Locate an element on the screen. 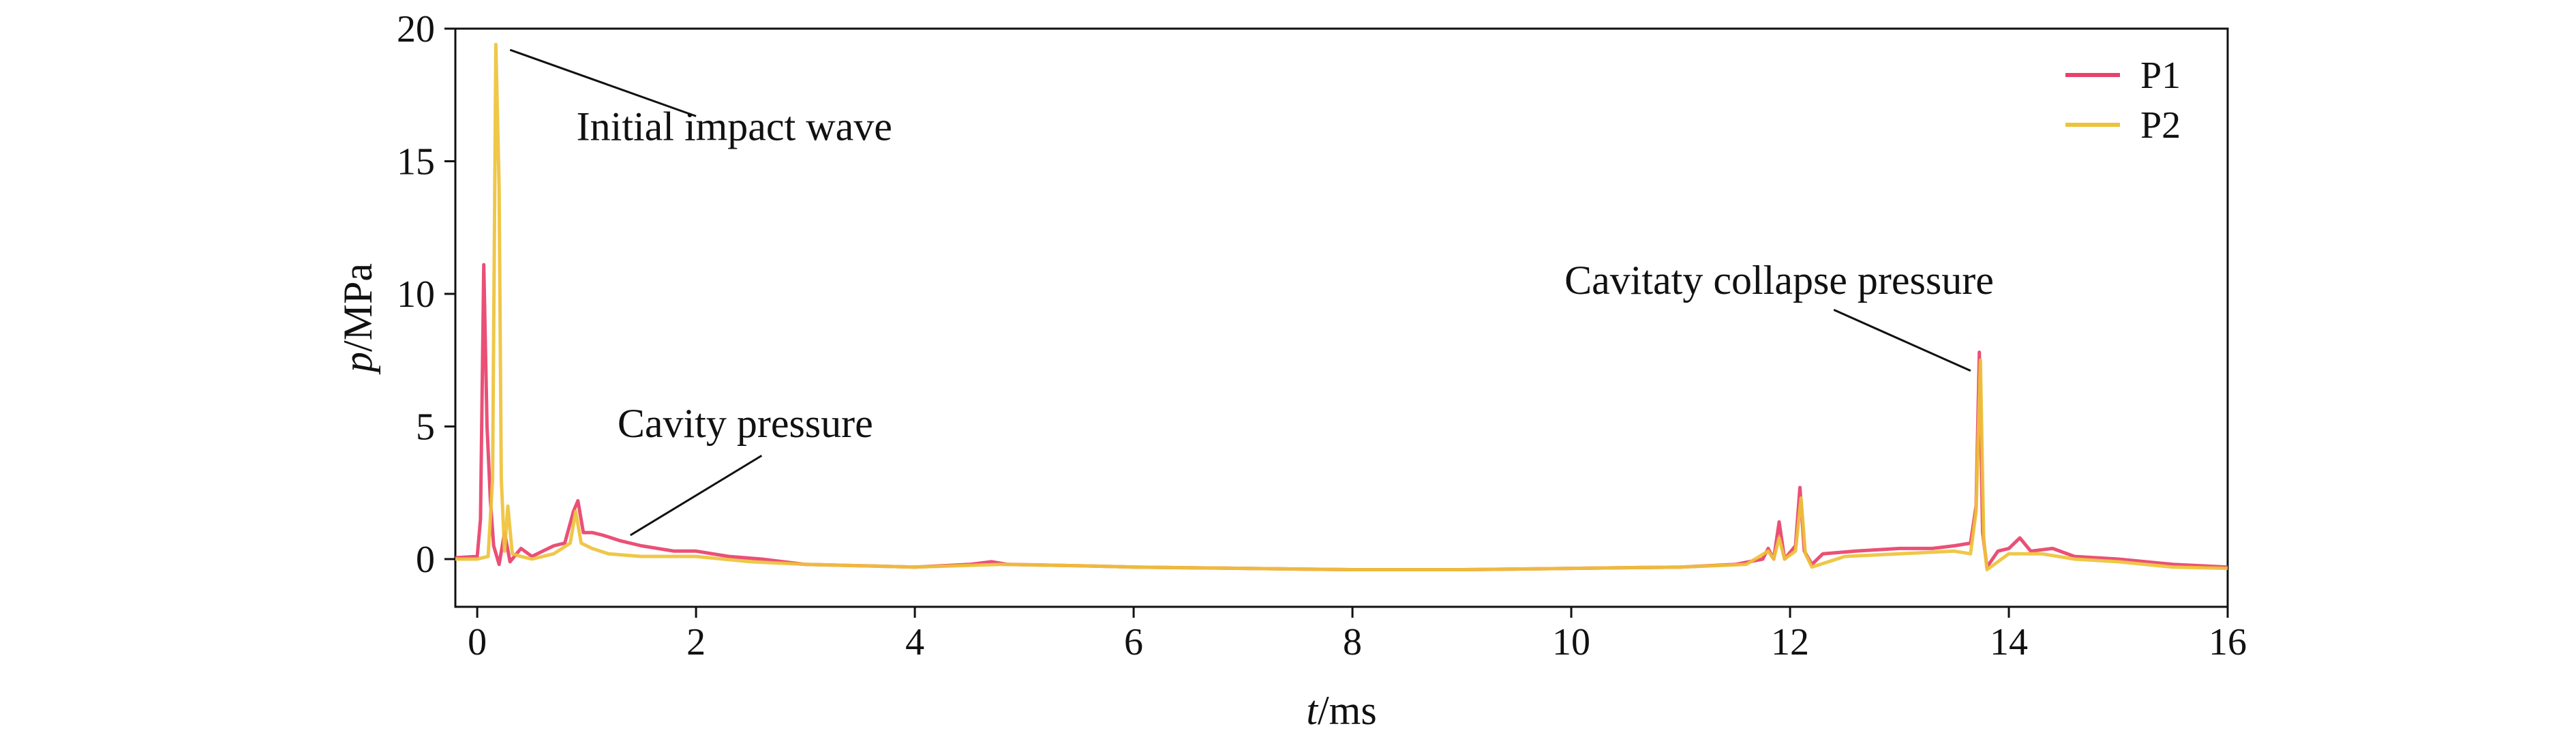 The height and width of the screenshot is (735, 2576). y-tick-label: 0 is located at coordinates (426, 560).